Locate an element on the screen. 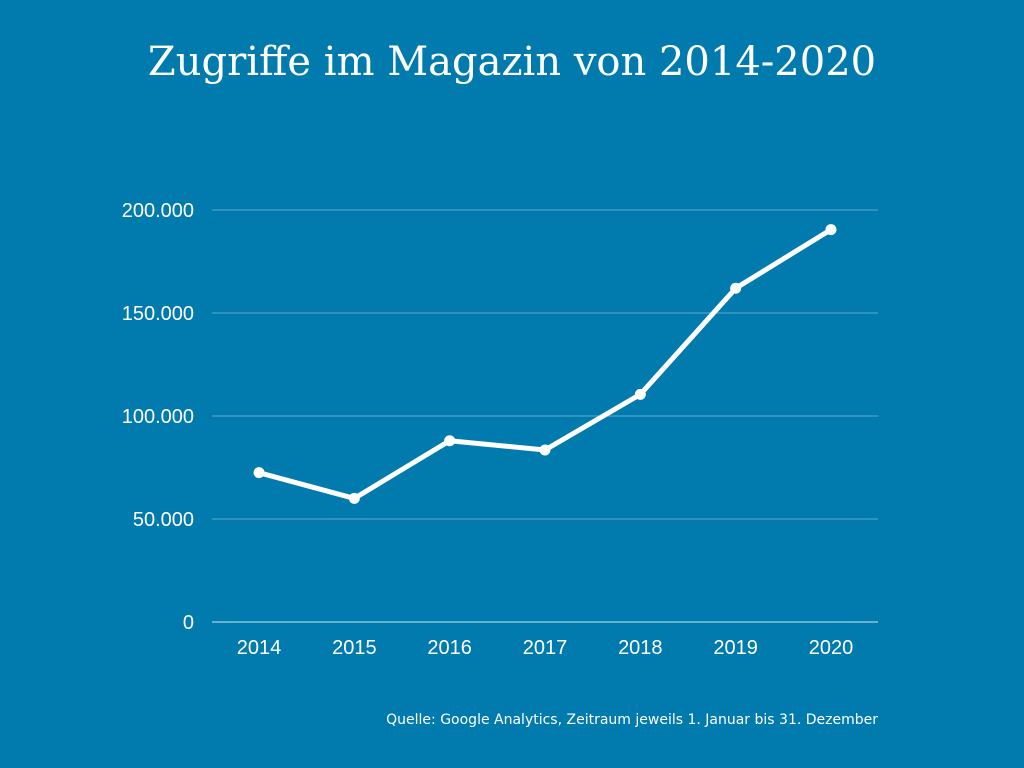 The image size is (1024, 768). y-tick-label: 200.000 is located at coordinates (158, 211).